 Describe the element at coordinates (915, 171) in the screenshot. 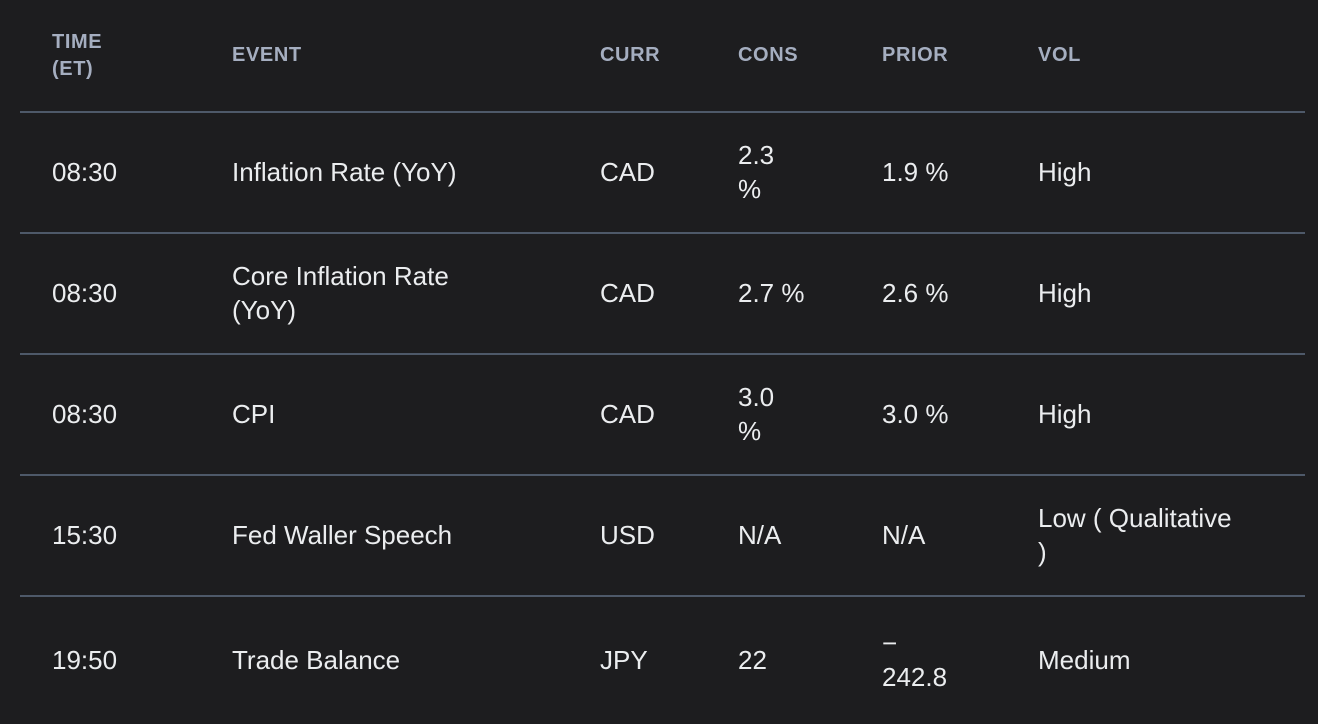

I see `cell-prior: 1.9 %` at that location.